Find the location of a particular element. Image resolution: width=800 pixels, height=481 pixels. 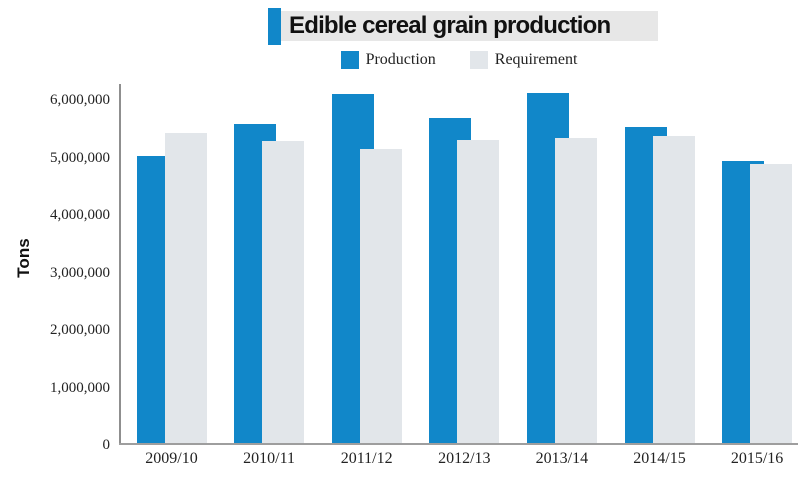

legend-item-requirement: Requirement is located at coordinates (523, 60).